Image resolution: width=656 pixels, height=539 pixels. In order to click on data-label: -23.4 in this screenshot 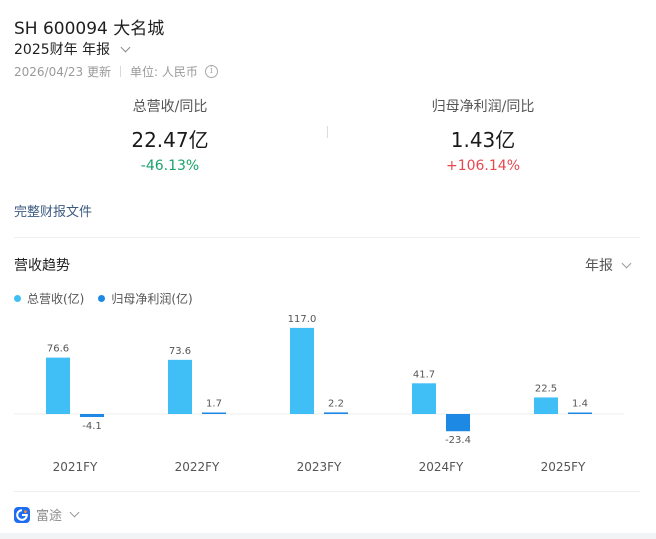, I will do `click(458, 440)`.